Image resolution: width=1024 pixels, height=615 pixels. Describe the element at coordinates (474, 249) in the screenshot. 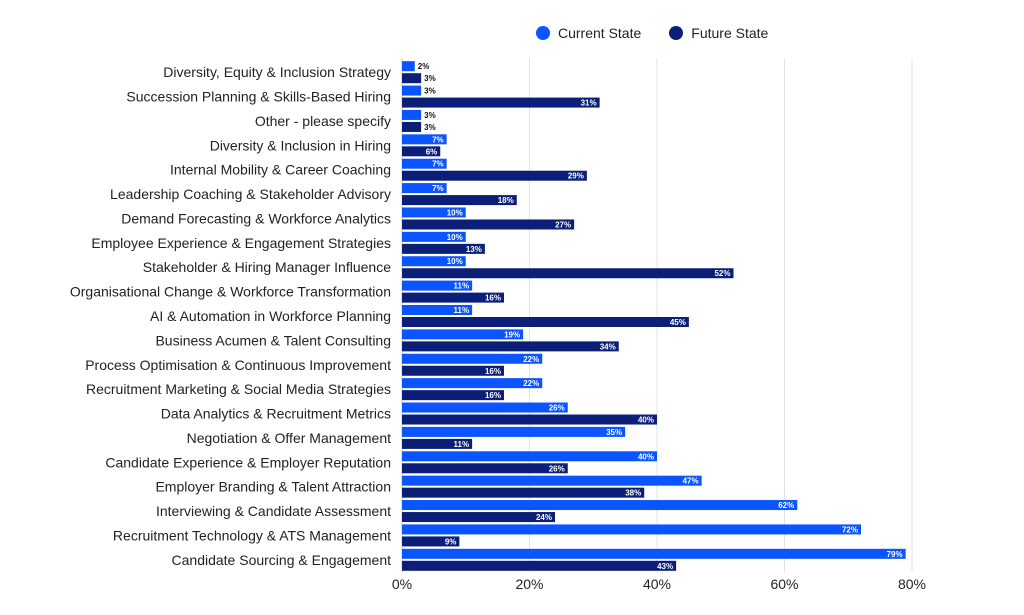

I see `data-label: 13%` at that location.